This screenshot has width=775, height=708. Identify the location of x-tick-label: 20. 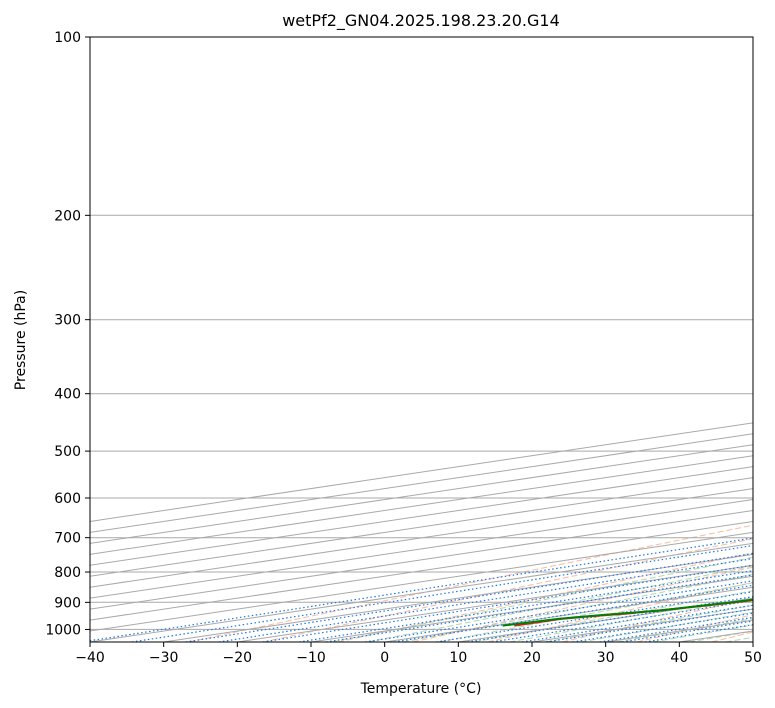
(532, 658).